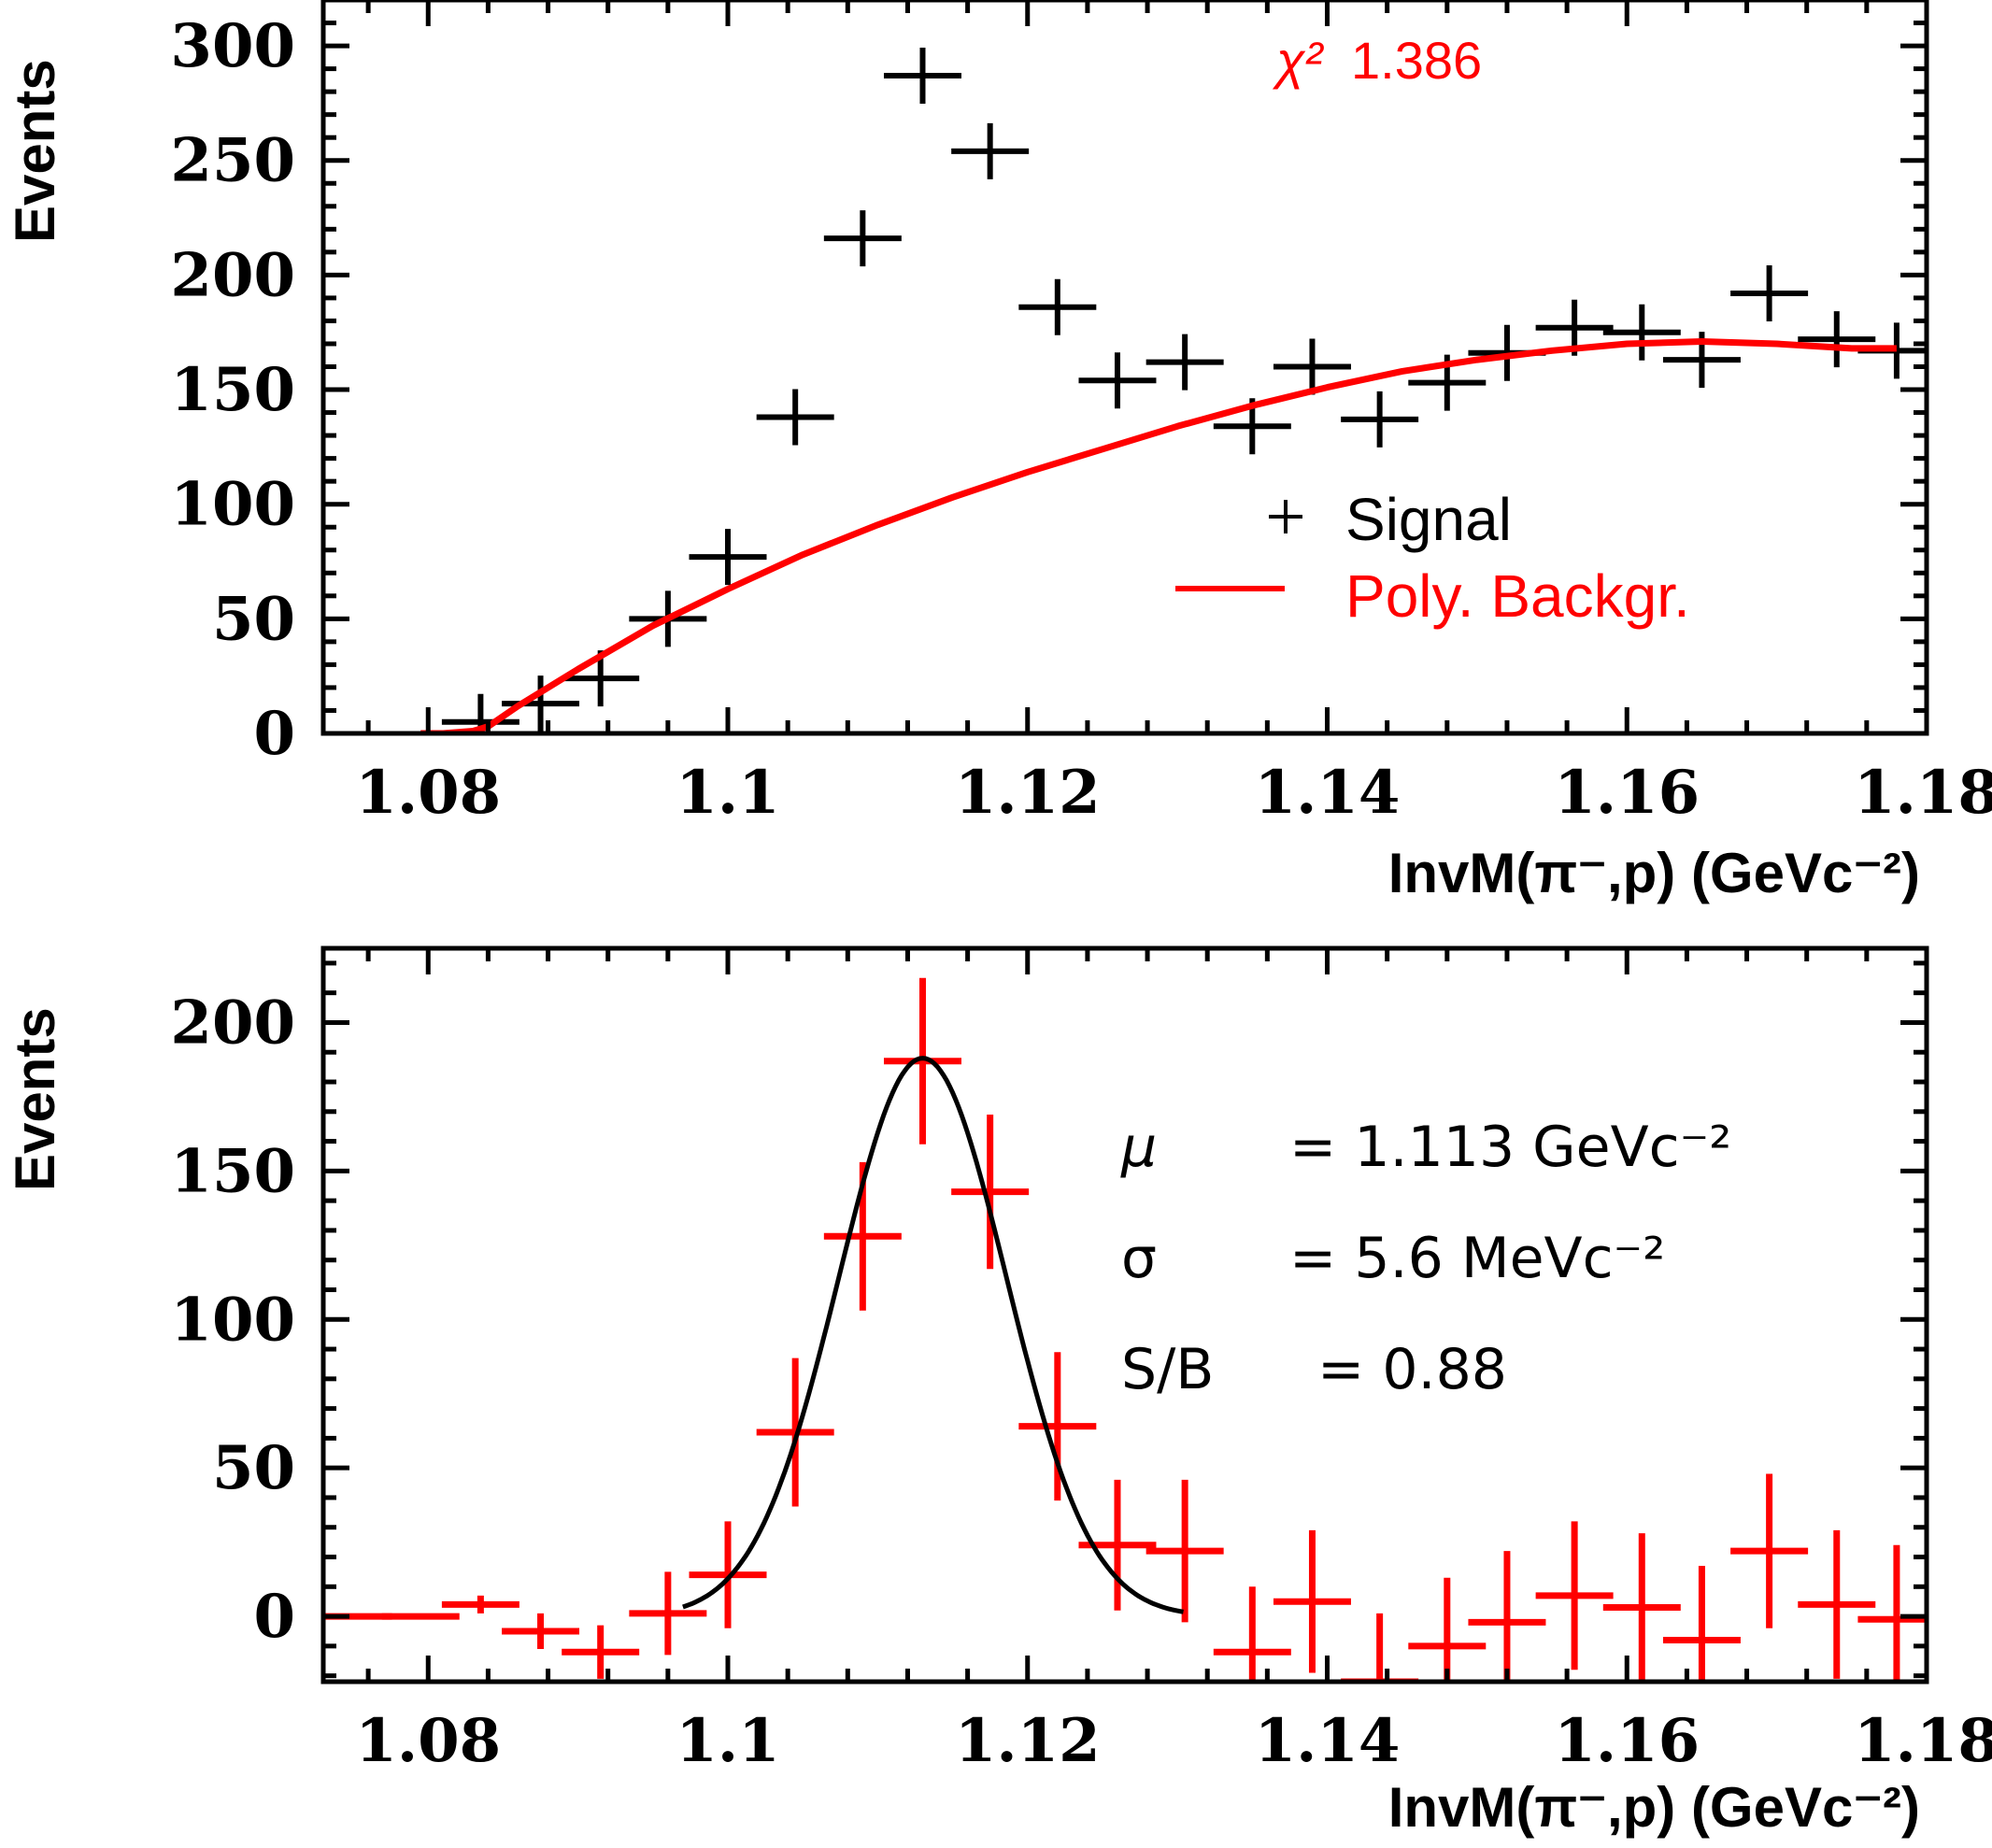 Image resolution: width=1992 pixels, height=1848 pixels. I want to click on top-x-tick-label: 1.14, so click(1328, 793).